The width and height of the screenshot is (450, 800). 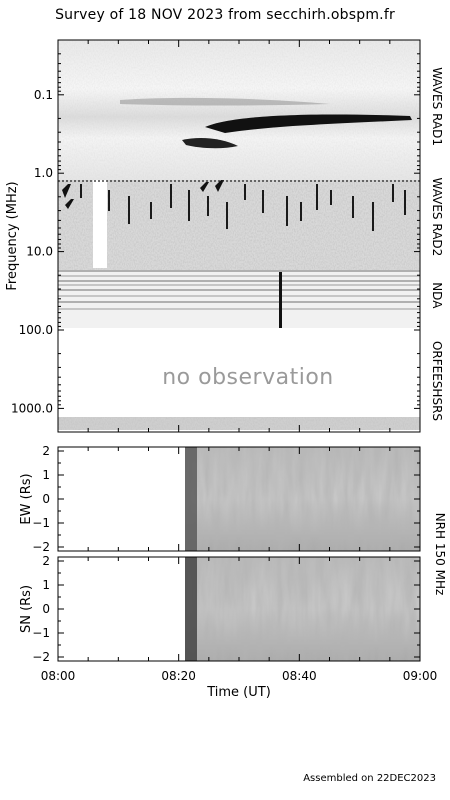 I want to click on time-tick-label: 08:00, so click(x=58, y=676).